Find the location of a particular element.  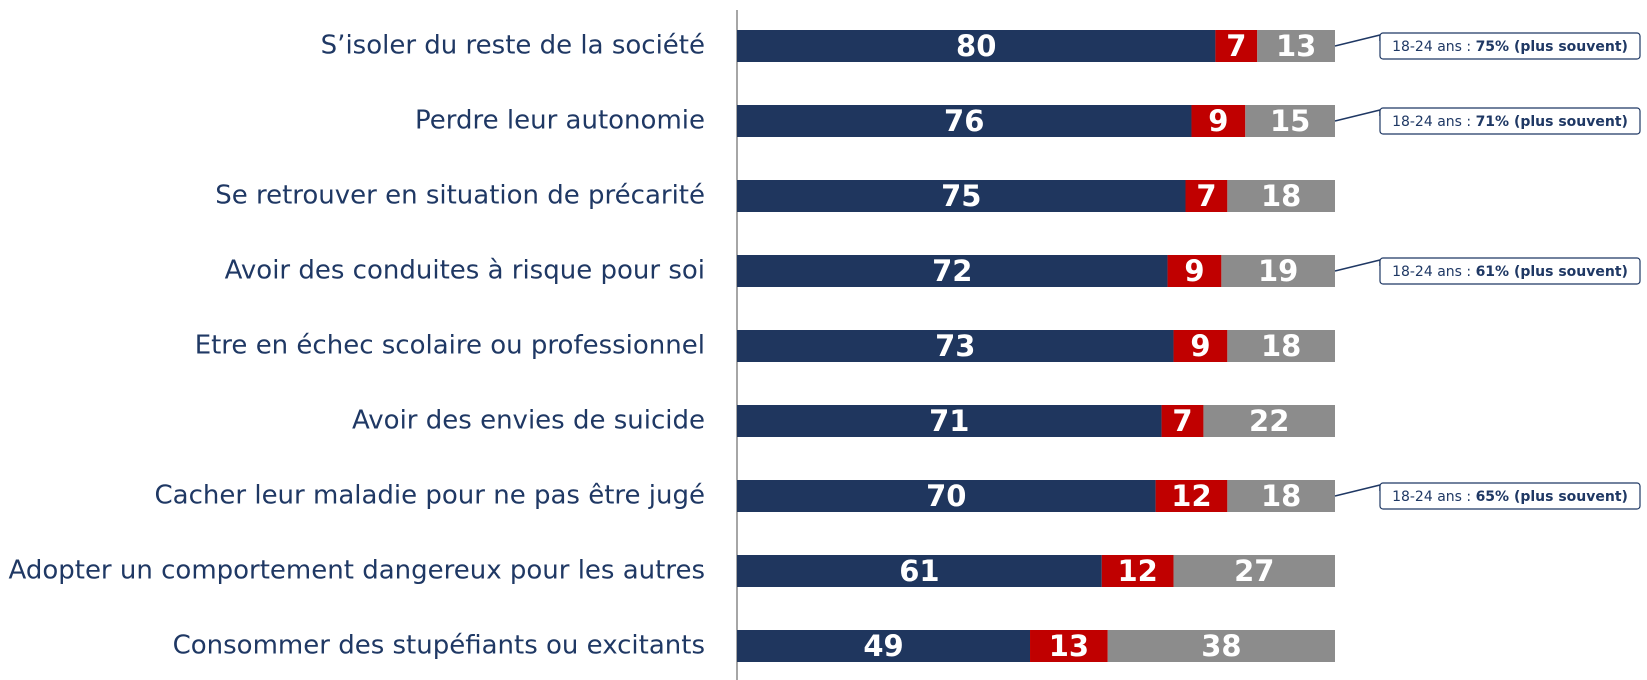

category-label: Etre en échec scolaire ou professionnel is located at coordinates (450, 346).